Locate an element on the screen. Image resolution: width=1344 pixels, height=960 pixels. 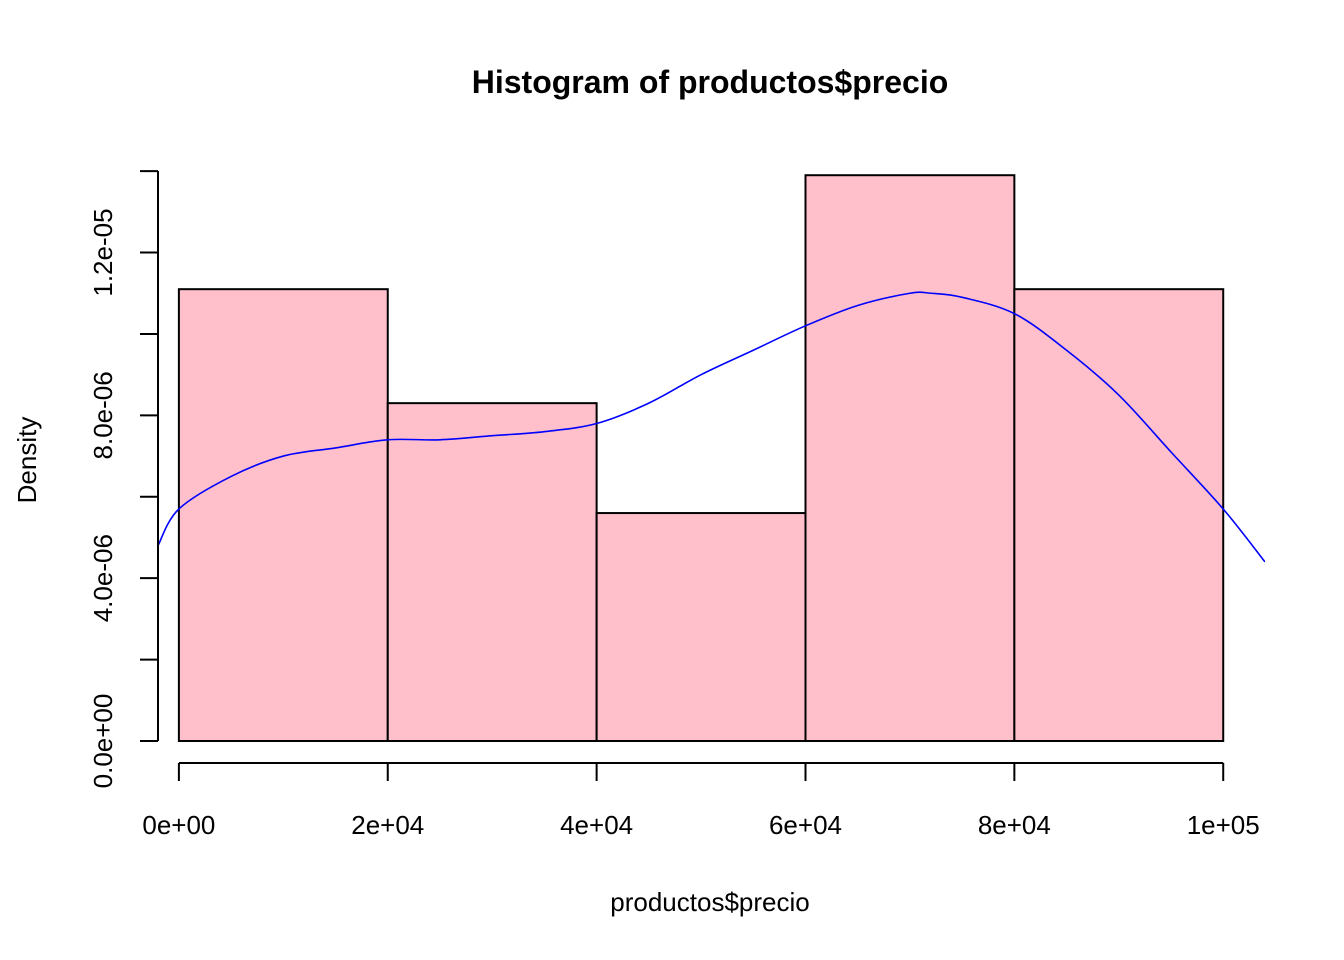
y-tick-label: 8.0e-06 is located at coordinates (103, 415).